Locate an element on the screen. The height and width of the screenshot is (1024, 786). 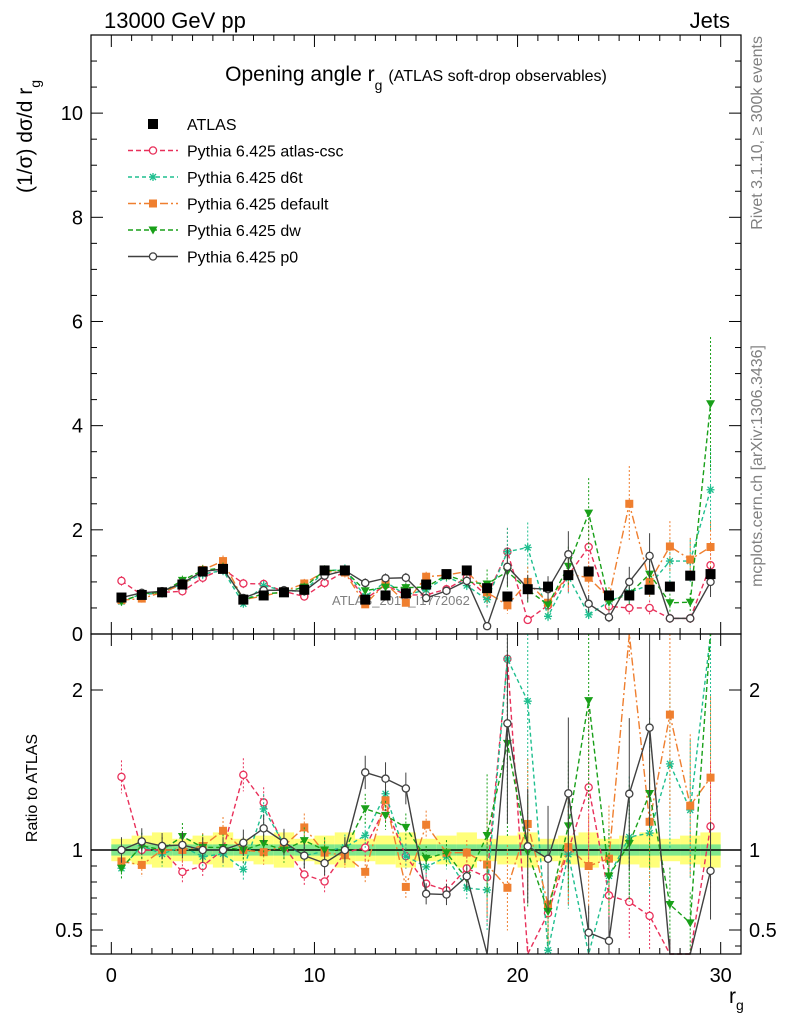
main-y-tick-label: 8 is located at coordinates (77, 218).